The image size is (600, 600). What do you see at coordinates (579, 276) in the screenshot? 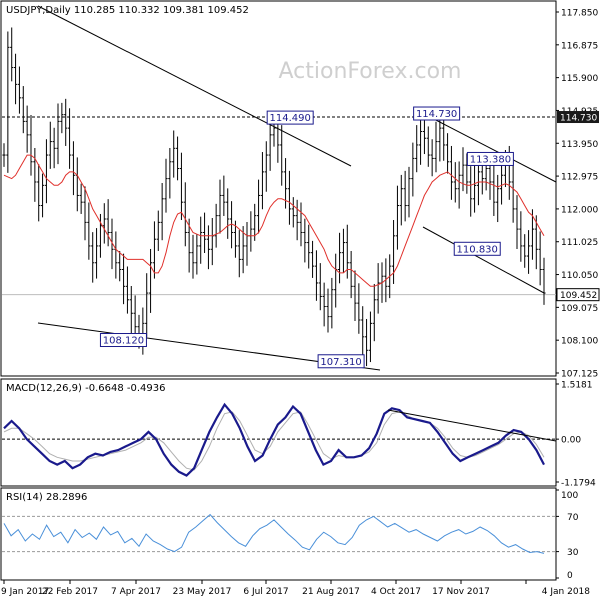
I see `price-tick-label: 110.050` at bounding box center [579, 276].